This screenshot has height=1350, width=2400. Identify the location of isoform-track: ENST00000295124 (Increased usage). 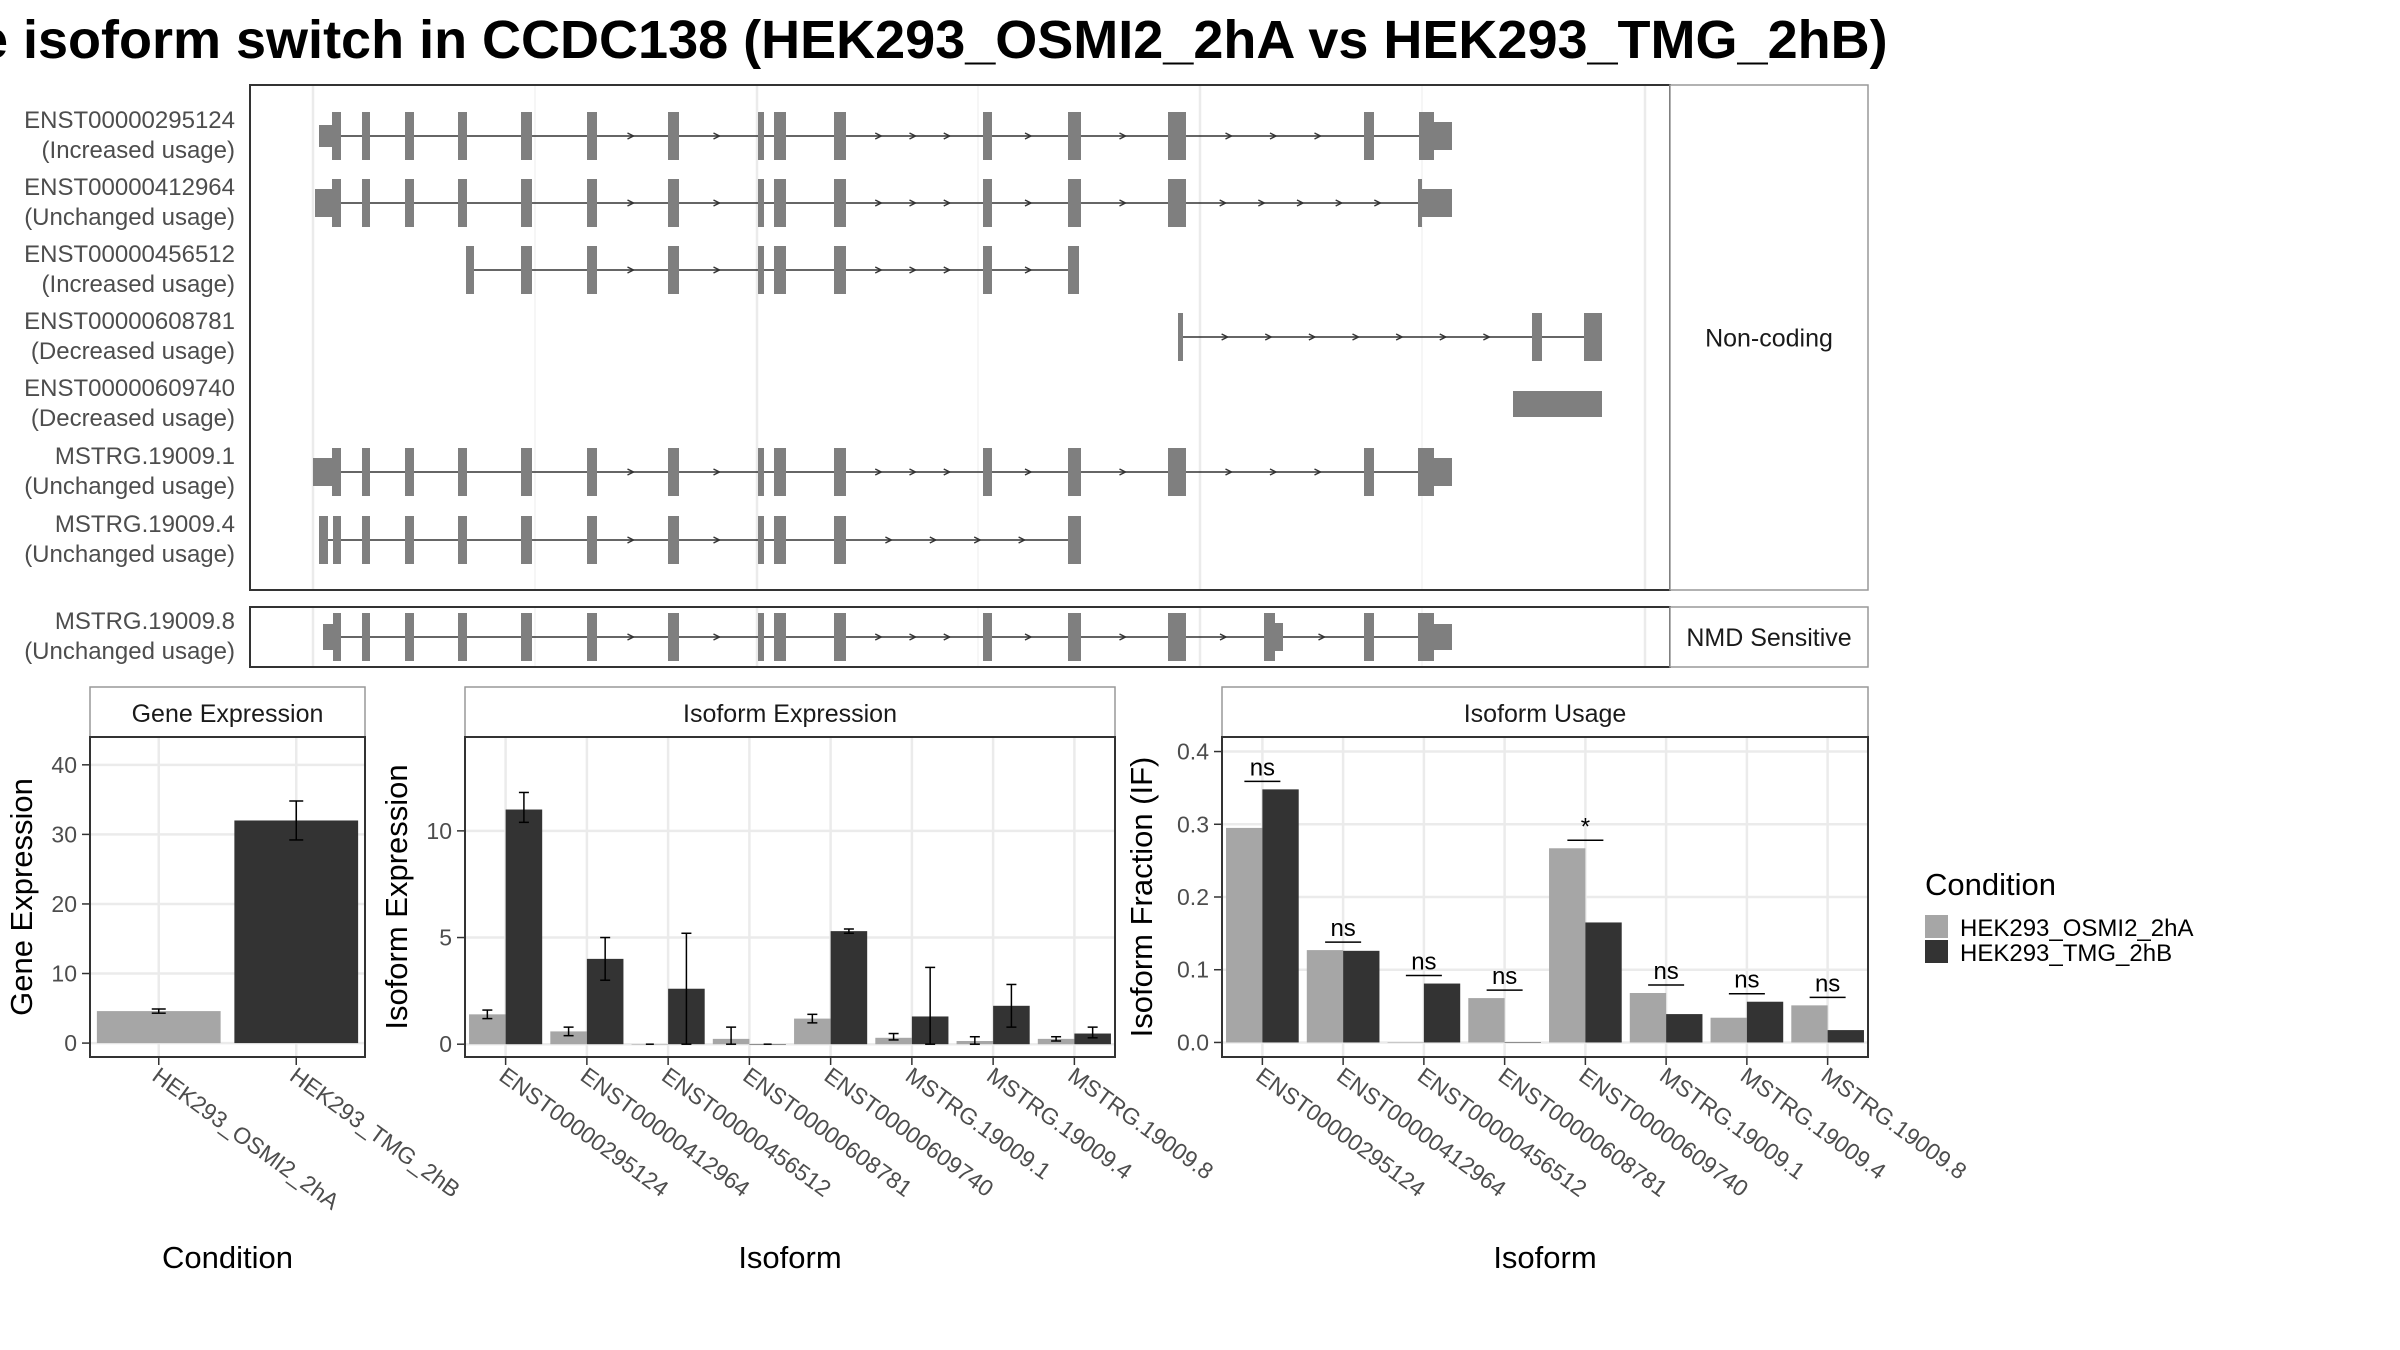
(738, 135).